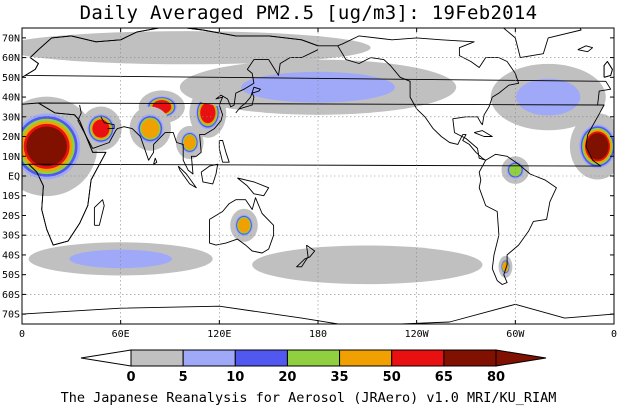 This screenshot has height=410, width=617. Describe the element at coordinates (11, 275) in the screenshot. I see `lat-tick-label: 50S` at that location.